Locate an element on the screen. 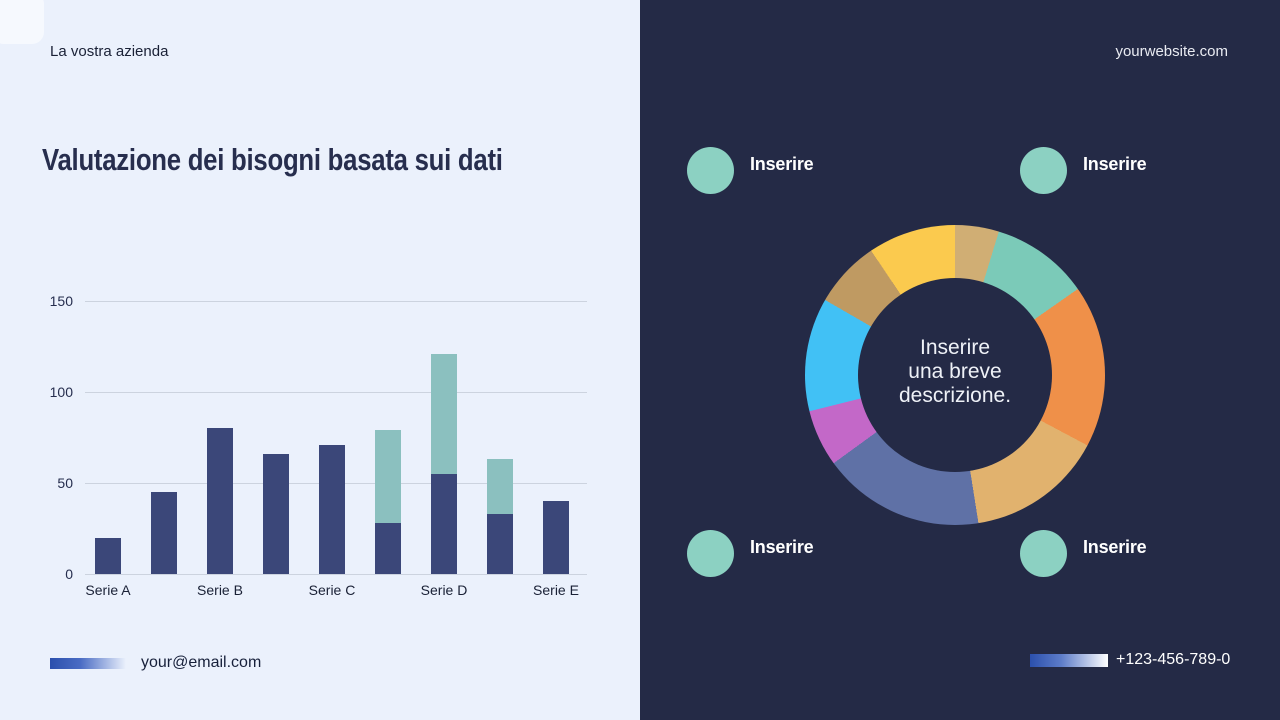 This screenshot has width=1280, height=720. page-title: Valutazione dei bisogni basata sui dati is located at coordinates (272, 159).